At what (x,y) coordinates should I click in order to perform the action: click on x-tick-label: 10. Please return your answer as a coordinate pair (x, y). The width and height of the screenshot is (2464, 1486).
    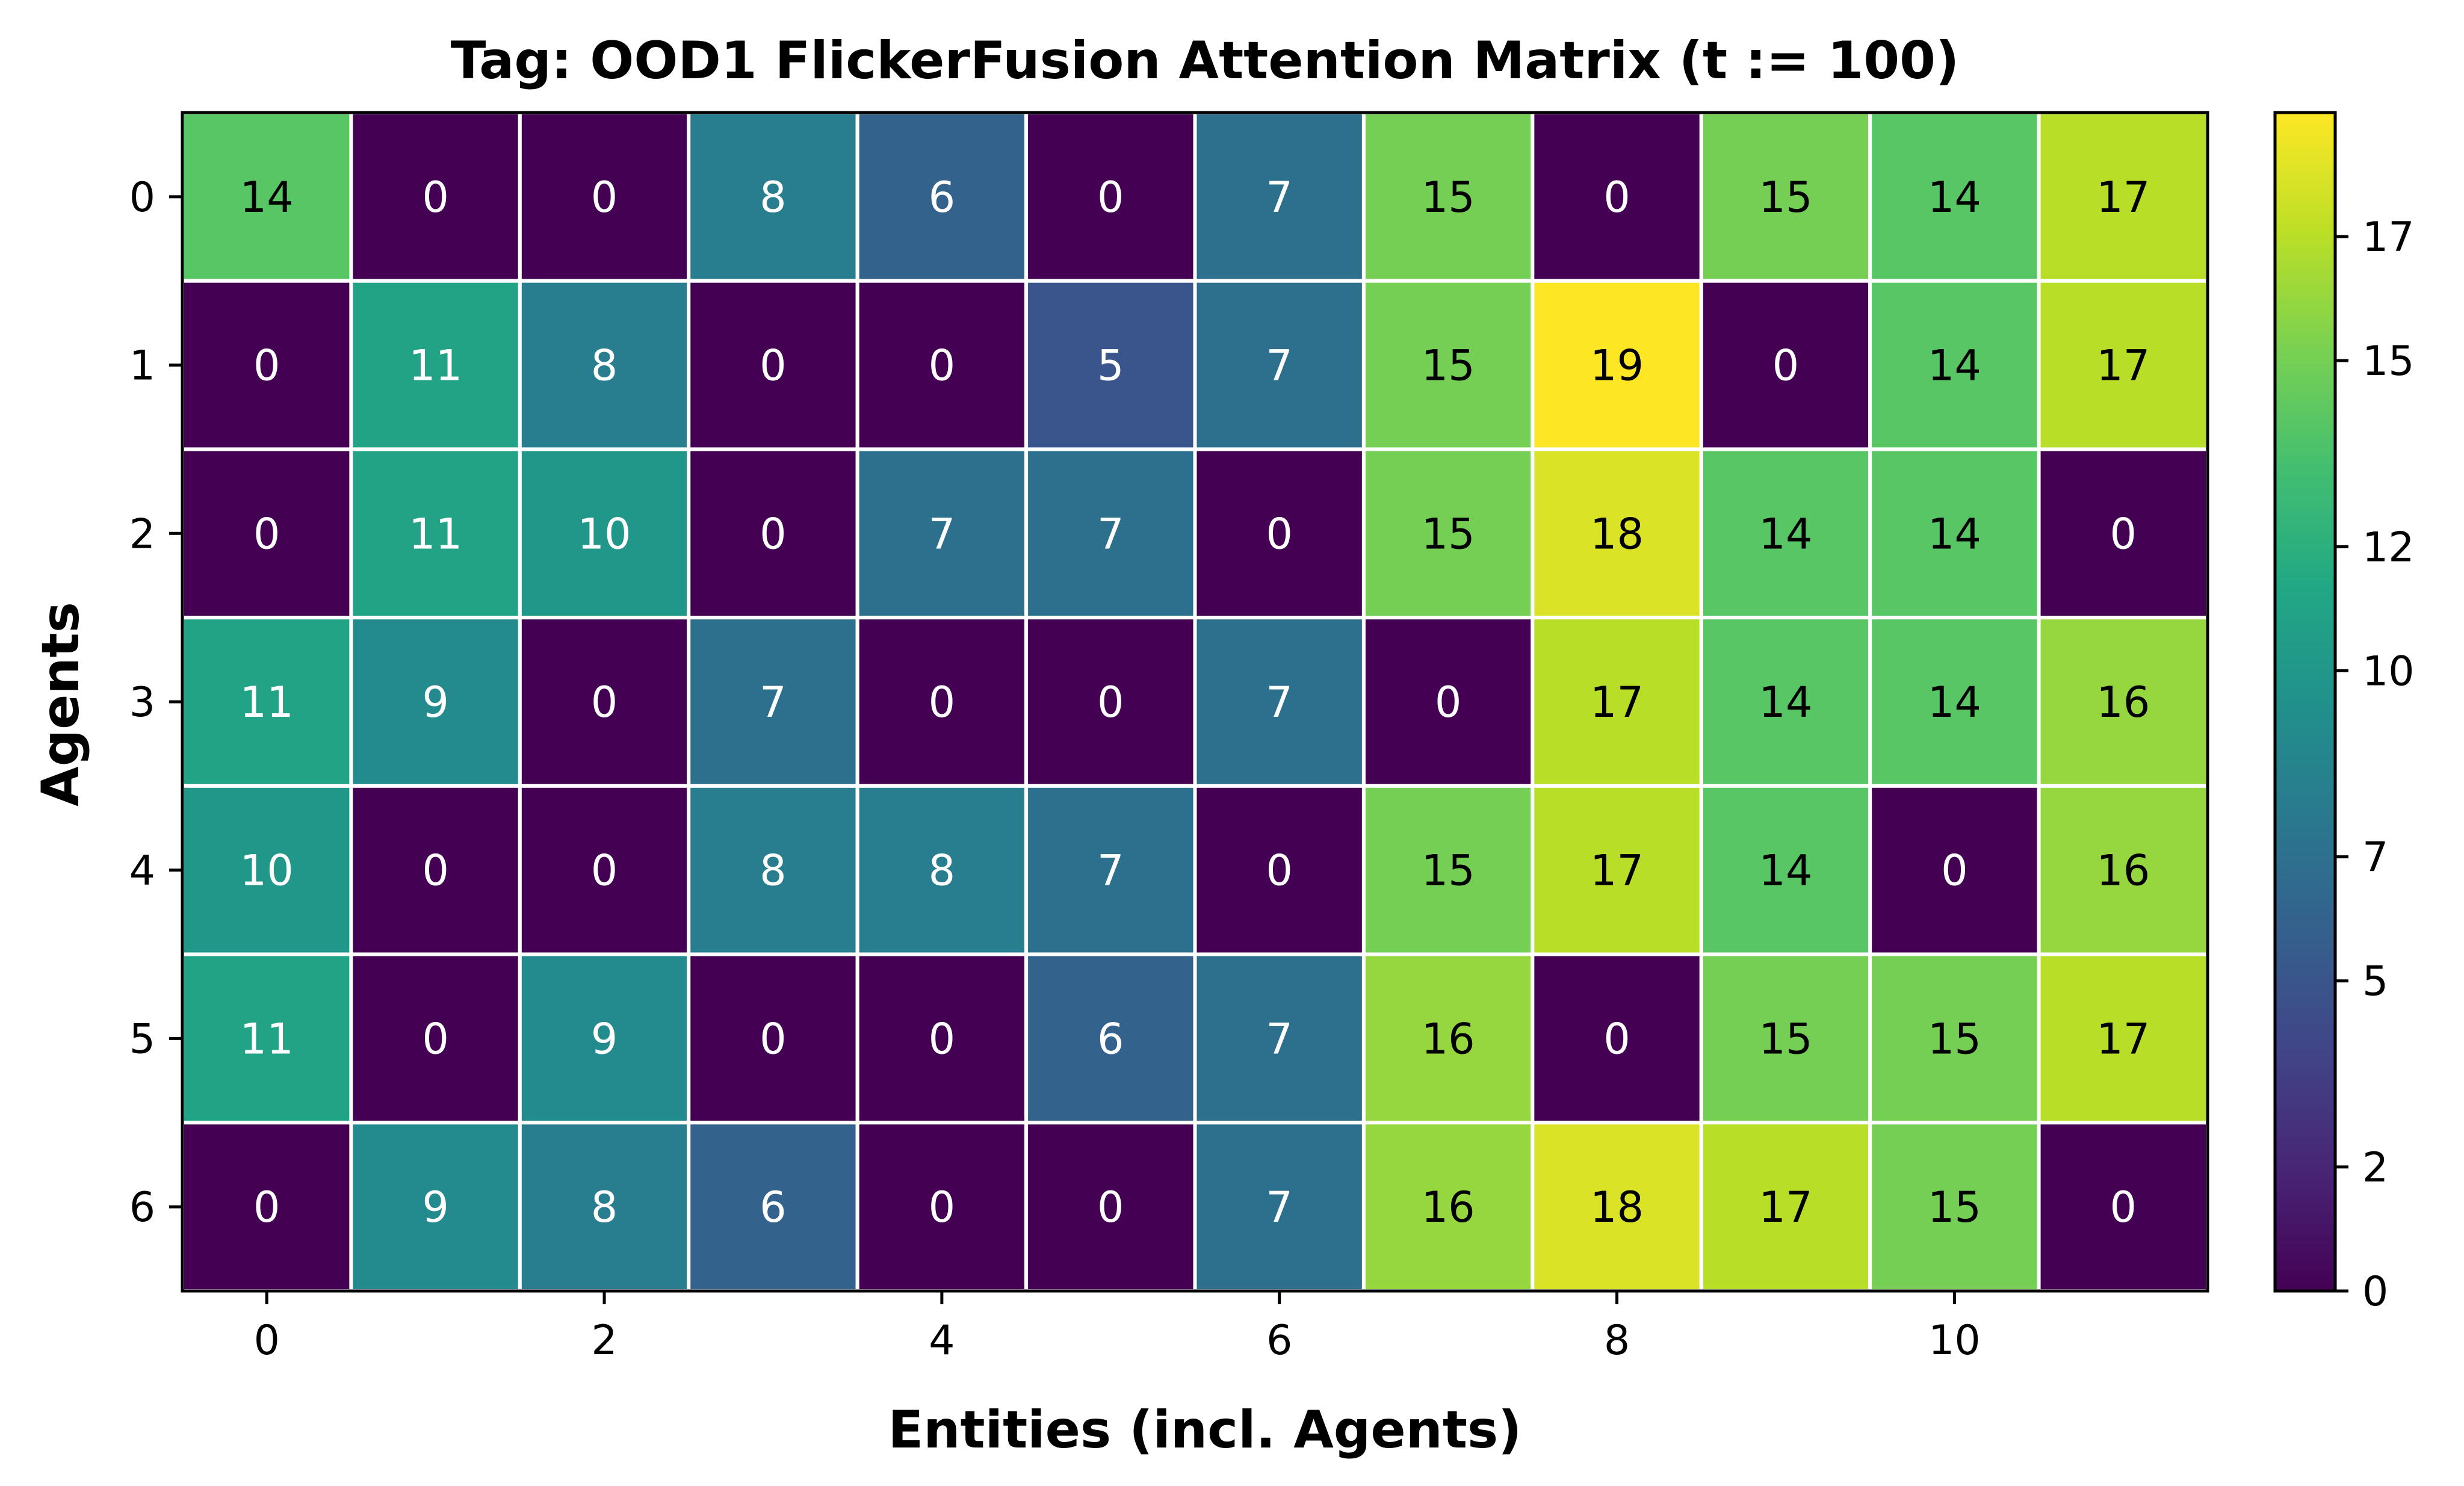
    Looking at the image, I should click on (1954, 1341).